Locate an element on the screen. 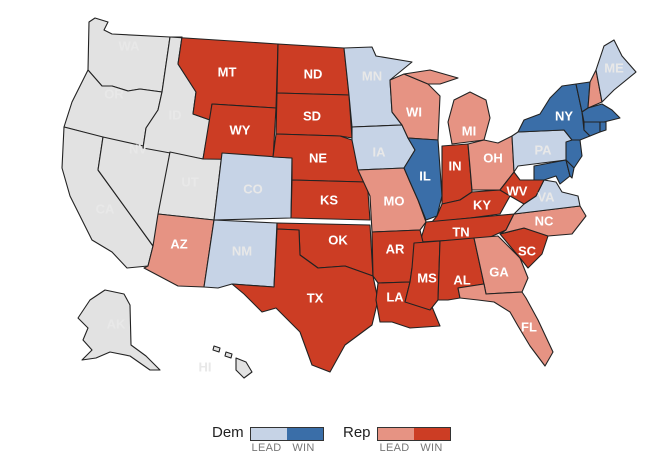 This screenshot has width=668, height=475. legend-dem: Dem LEAD WIN is located at coordinates (268, 439).